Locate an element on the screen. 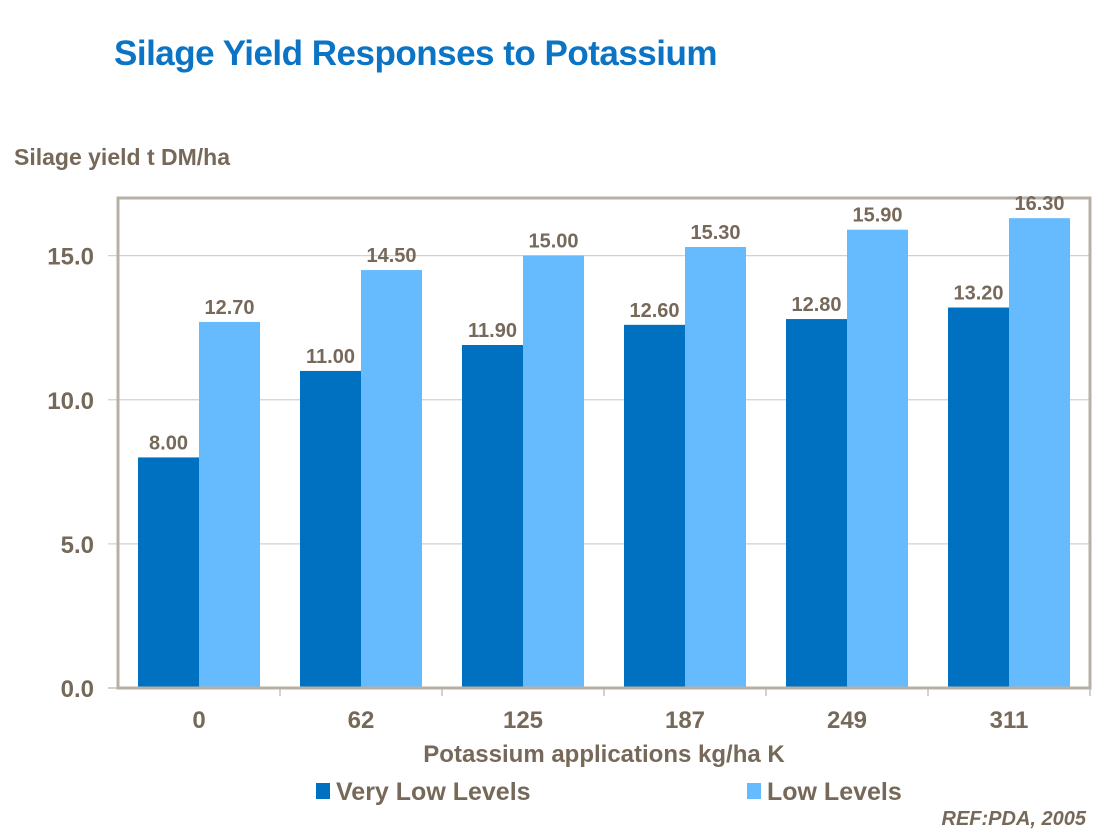 This screenshot has width=1110, height=833. x-tick-label: 249 is located at coordinates (847, 720).